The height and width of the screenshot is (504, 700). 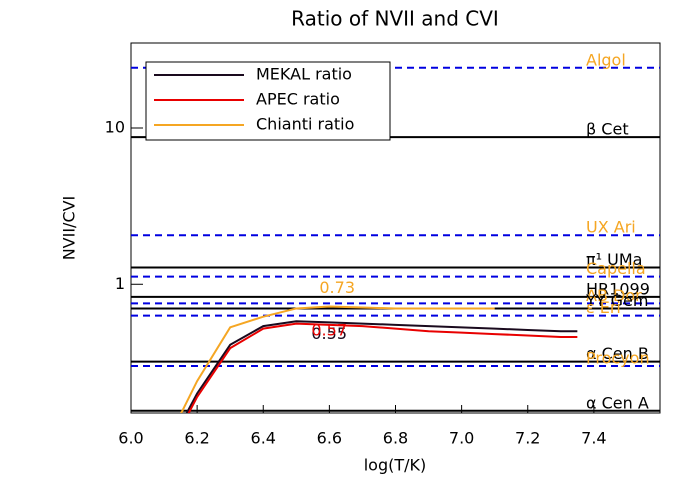 I want to click on x-tick-label: 6.2, so click(x=196, y=438).